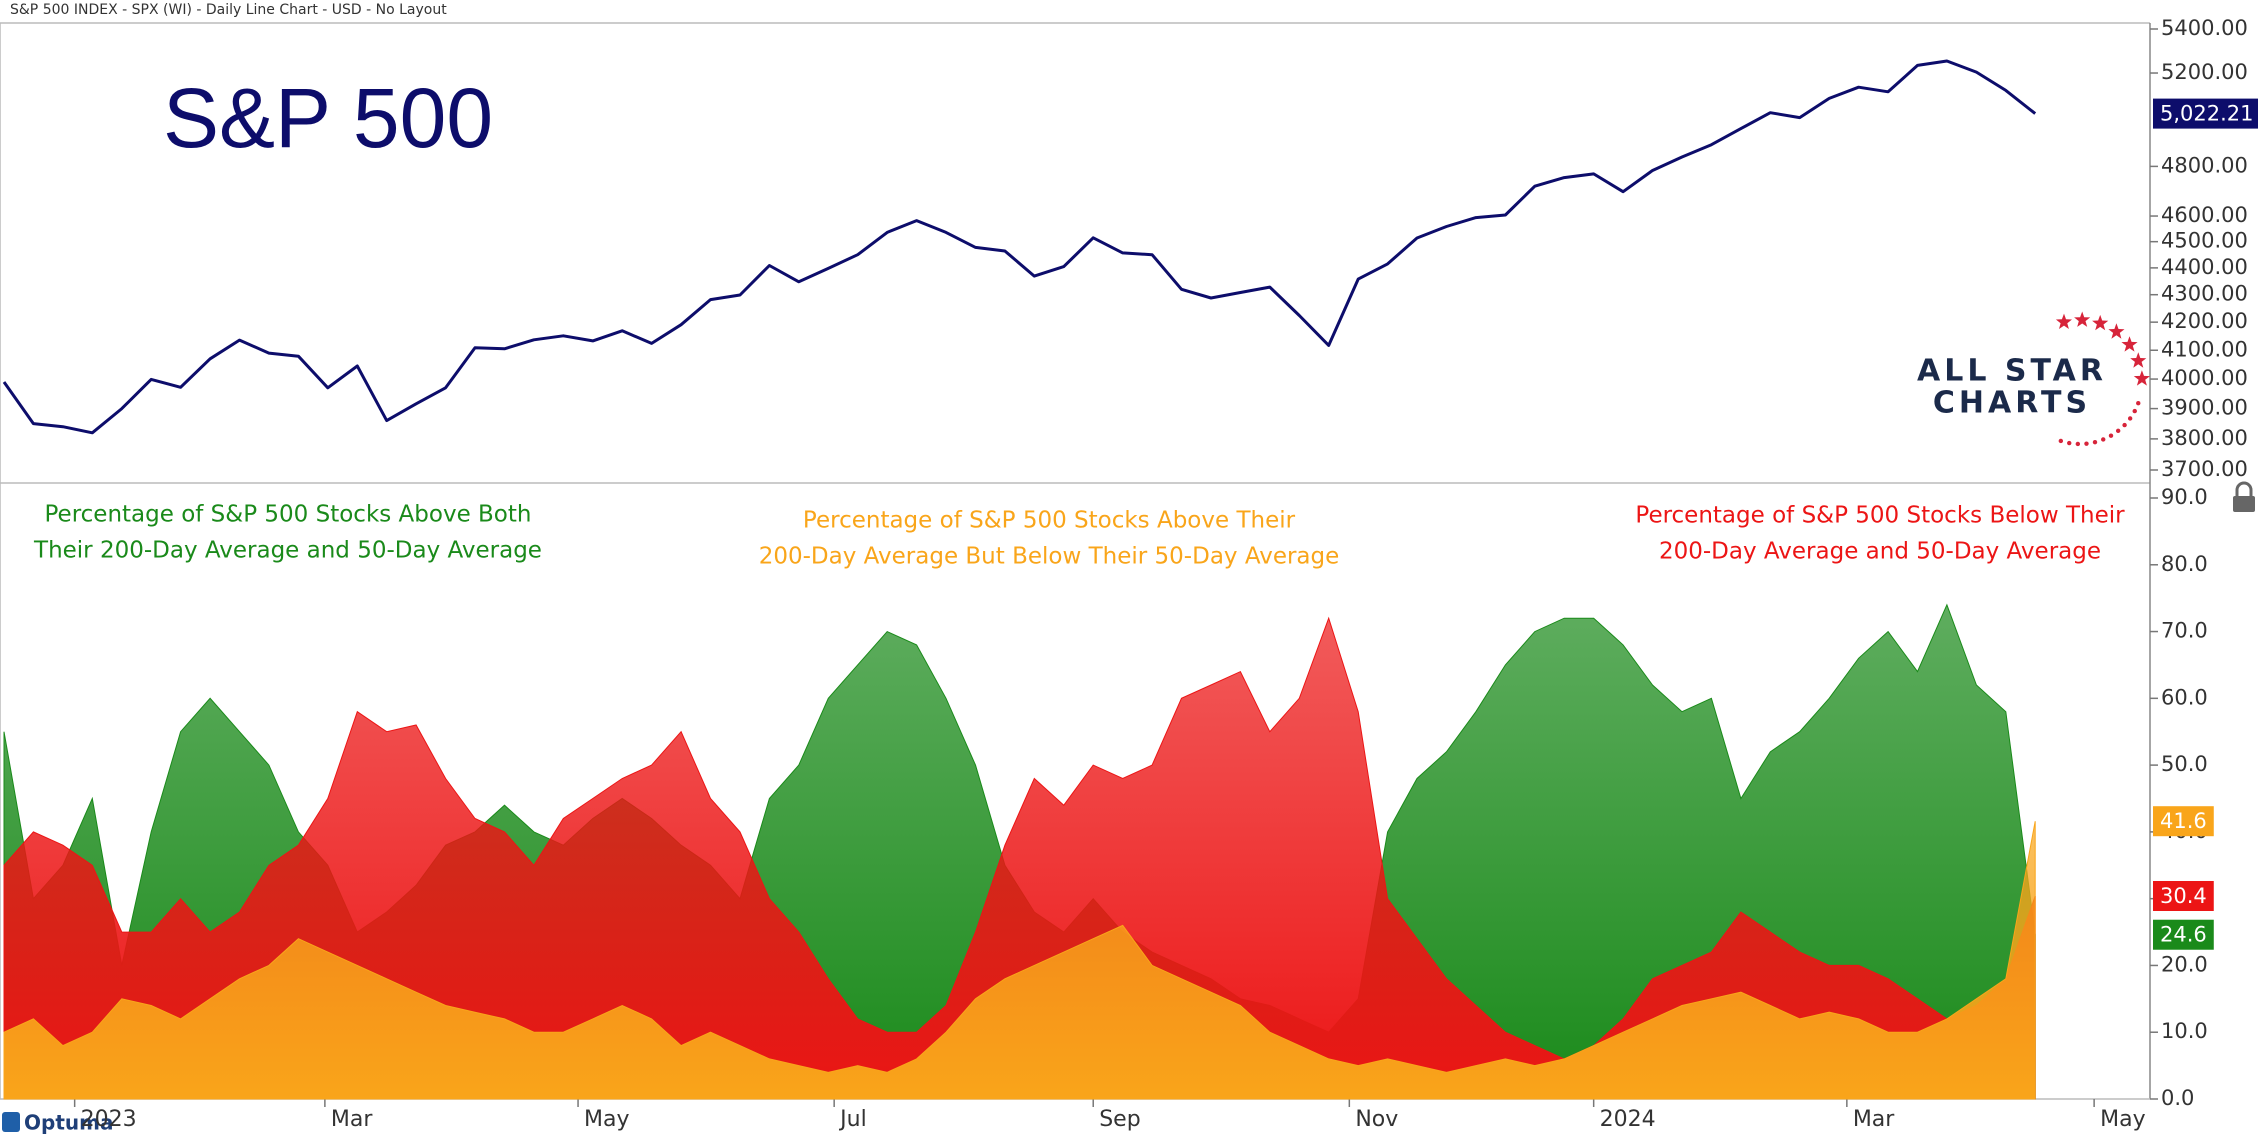  I want to click on x-tick-label: 2023, so click(109, 1119).